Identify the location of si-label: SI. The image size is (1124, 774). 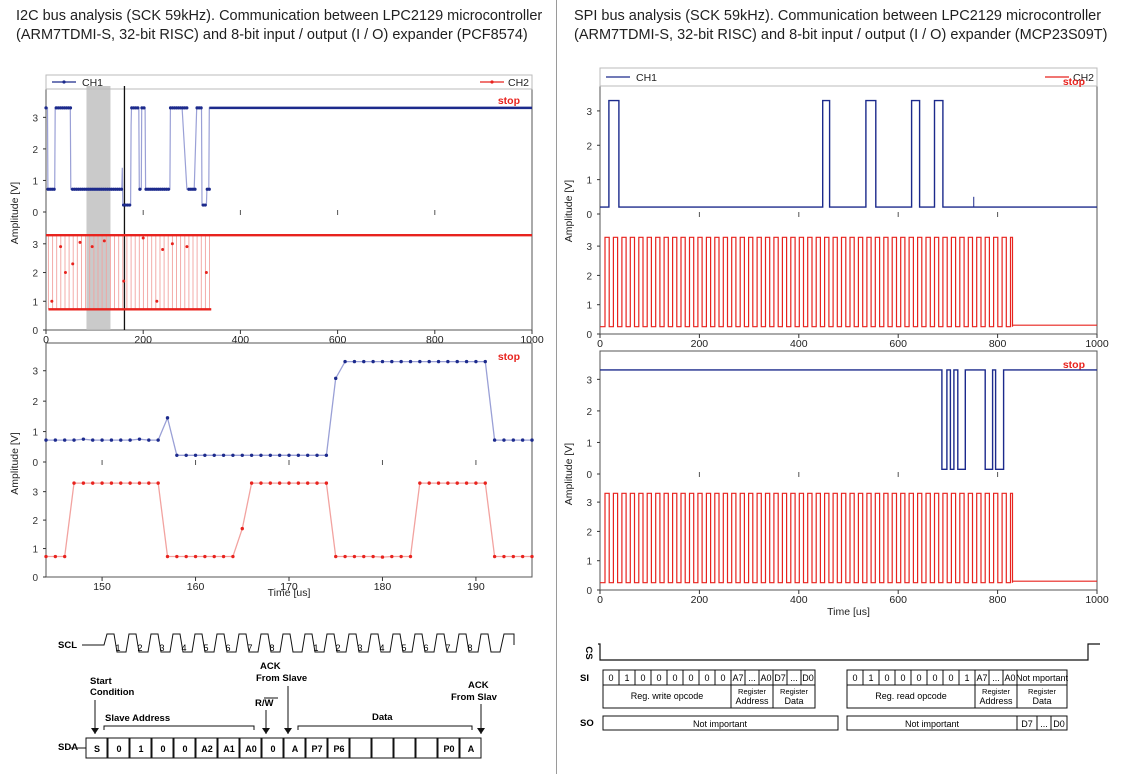
(584, 678).